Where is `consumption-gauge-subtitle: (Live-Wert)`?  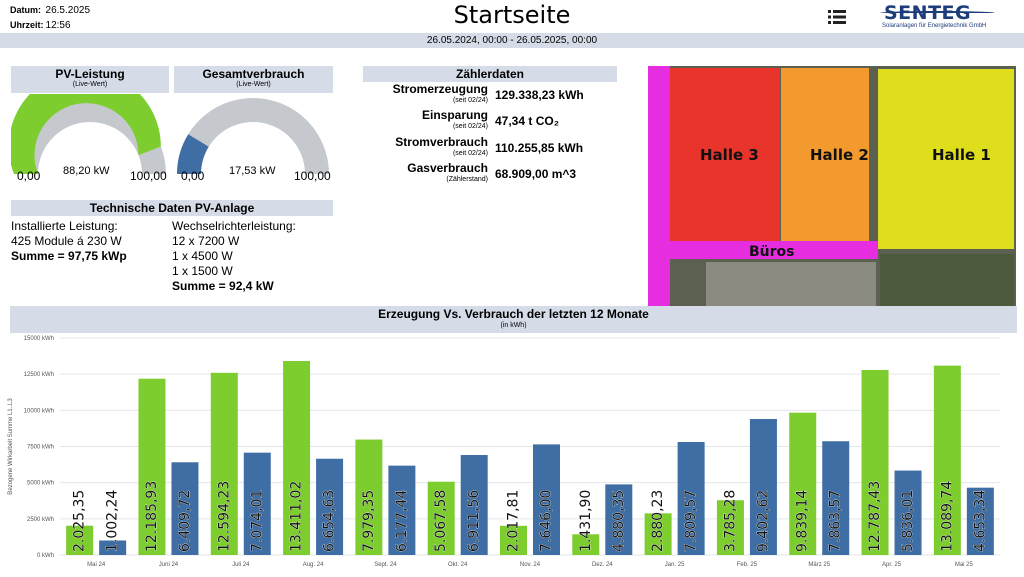
consumption-gauge-subtitle: (Live-Wert) is located at coordinates (253, 84).